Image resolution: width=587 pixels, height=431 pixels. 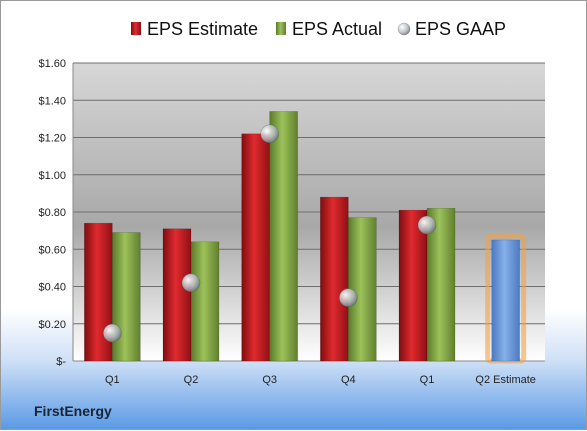 I want to click on y-tick-label: $-, so click(x=61, y=362).